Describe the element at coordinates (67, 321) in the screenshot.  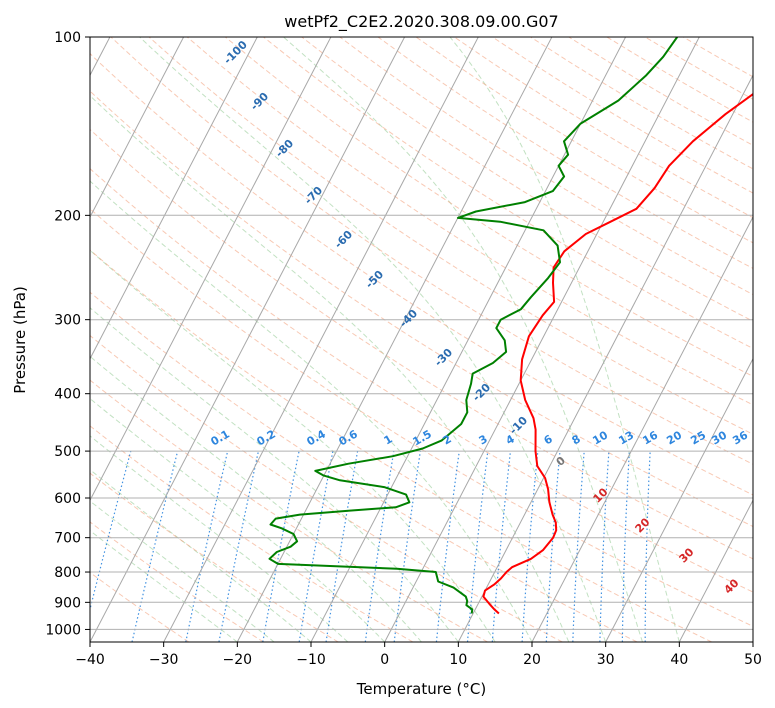
I see `y-tick-label: 300` at that location.